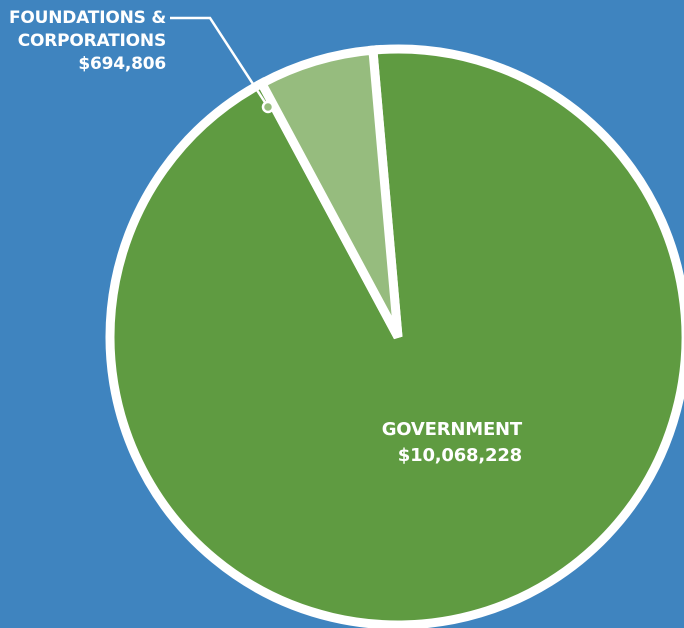 This screenshot has width=684, height=628. What do you see at coordinates (268, 107) in the screenshot?
I see `foundations-leader-dot` at bounding box center [268, 107].